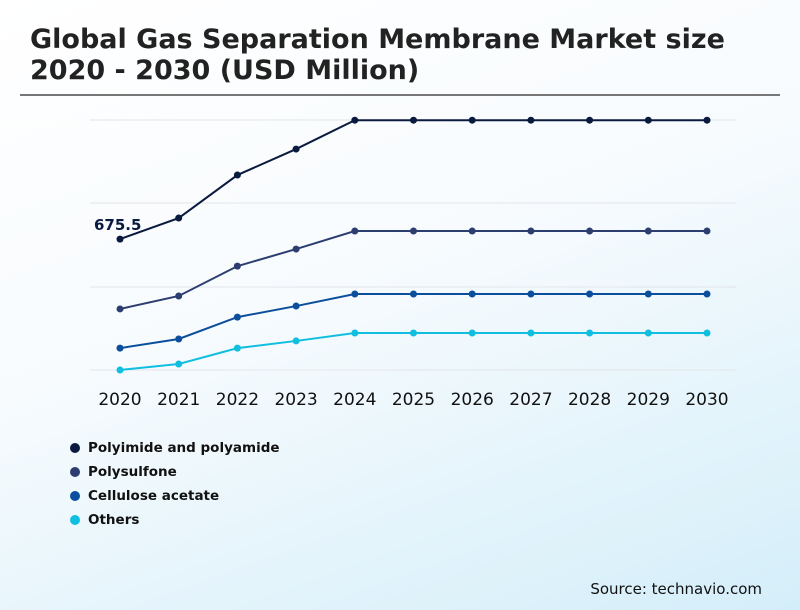 The image size is (800, 610). I want to click on legend-item: Cellulose acetate, so click(175, 496).